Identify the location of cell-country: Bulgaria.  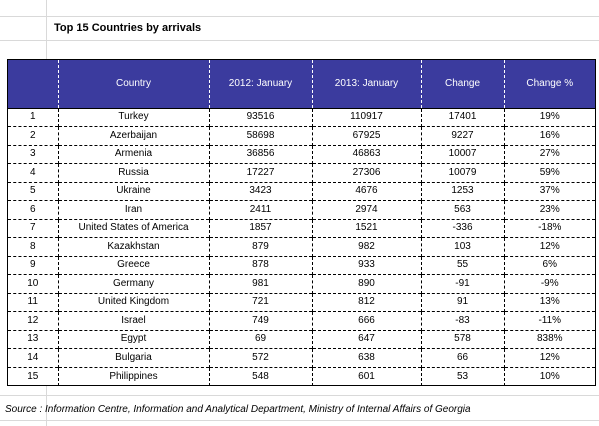
(134, 357).